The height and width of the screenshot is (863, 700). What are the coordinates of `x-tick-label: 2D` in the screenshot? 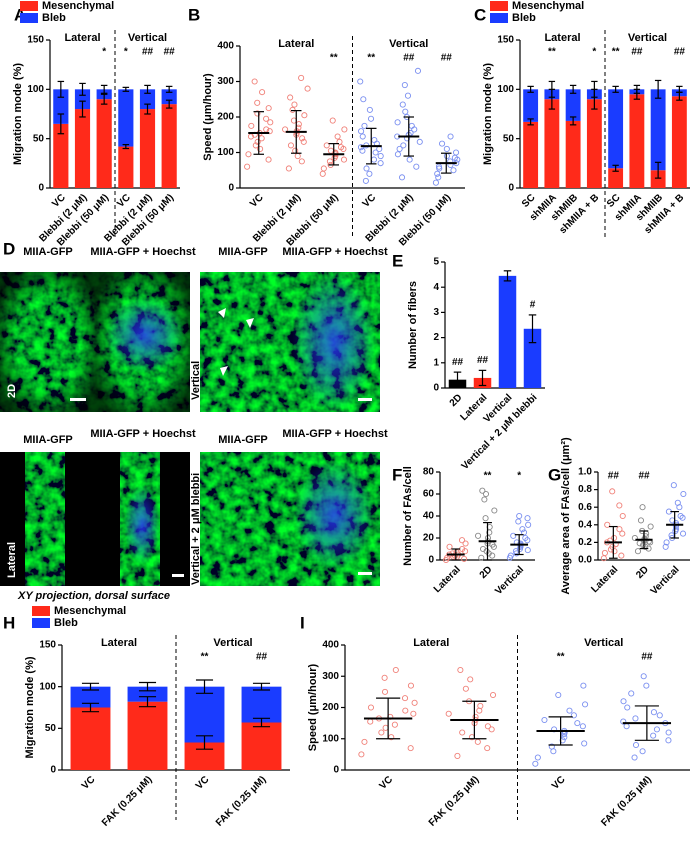 It's located at (456, 400).